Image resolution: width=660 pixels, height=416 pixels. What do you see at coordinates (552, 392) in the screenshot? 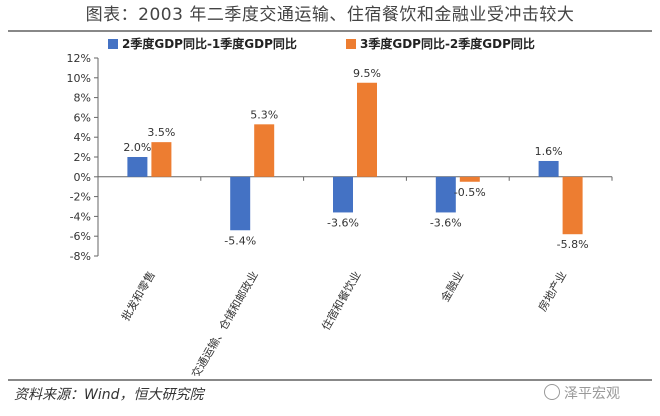
I see `wechat-icon` at bounding box center [552, 392].